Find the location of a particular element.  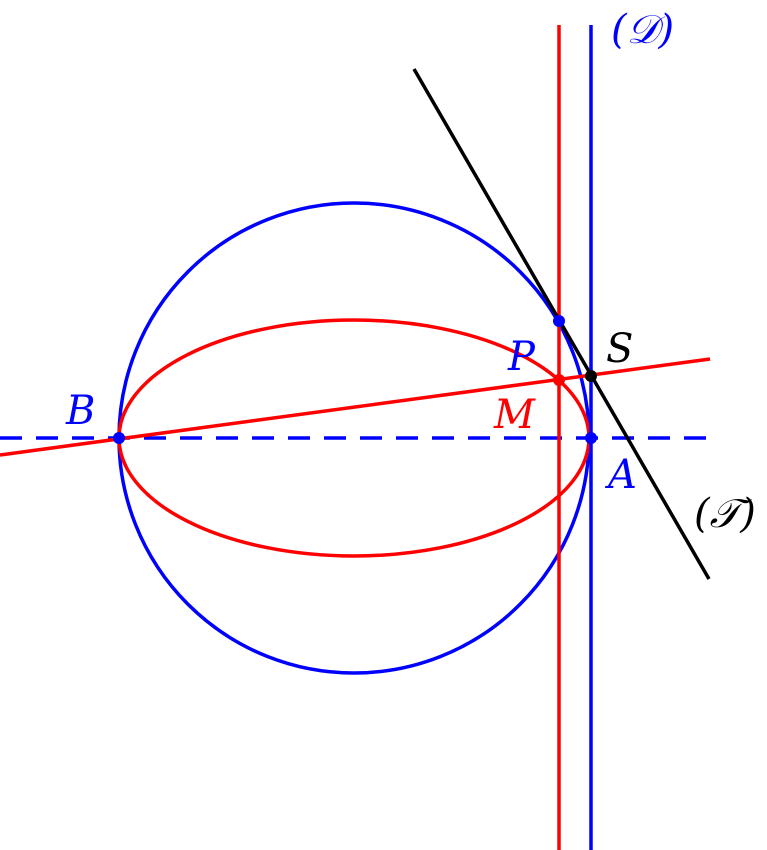

point-M is located at coordinates (559, 380).